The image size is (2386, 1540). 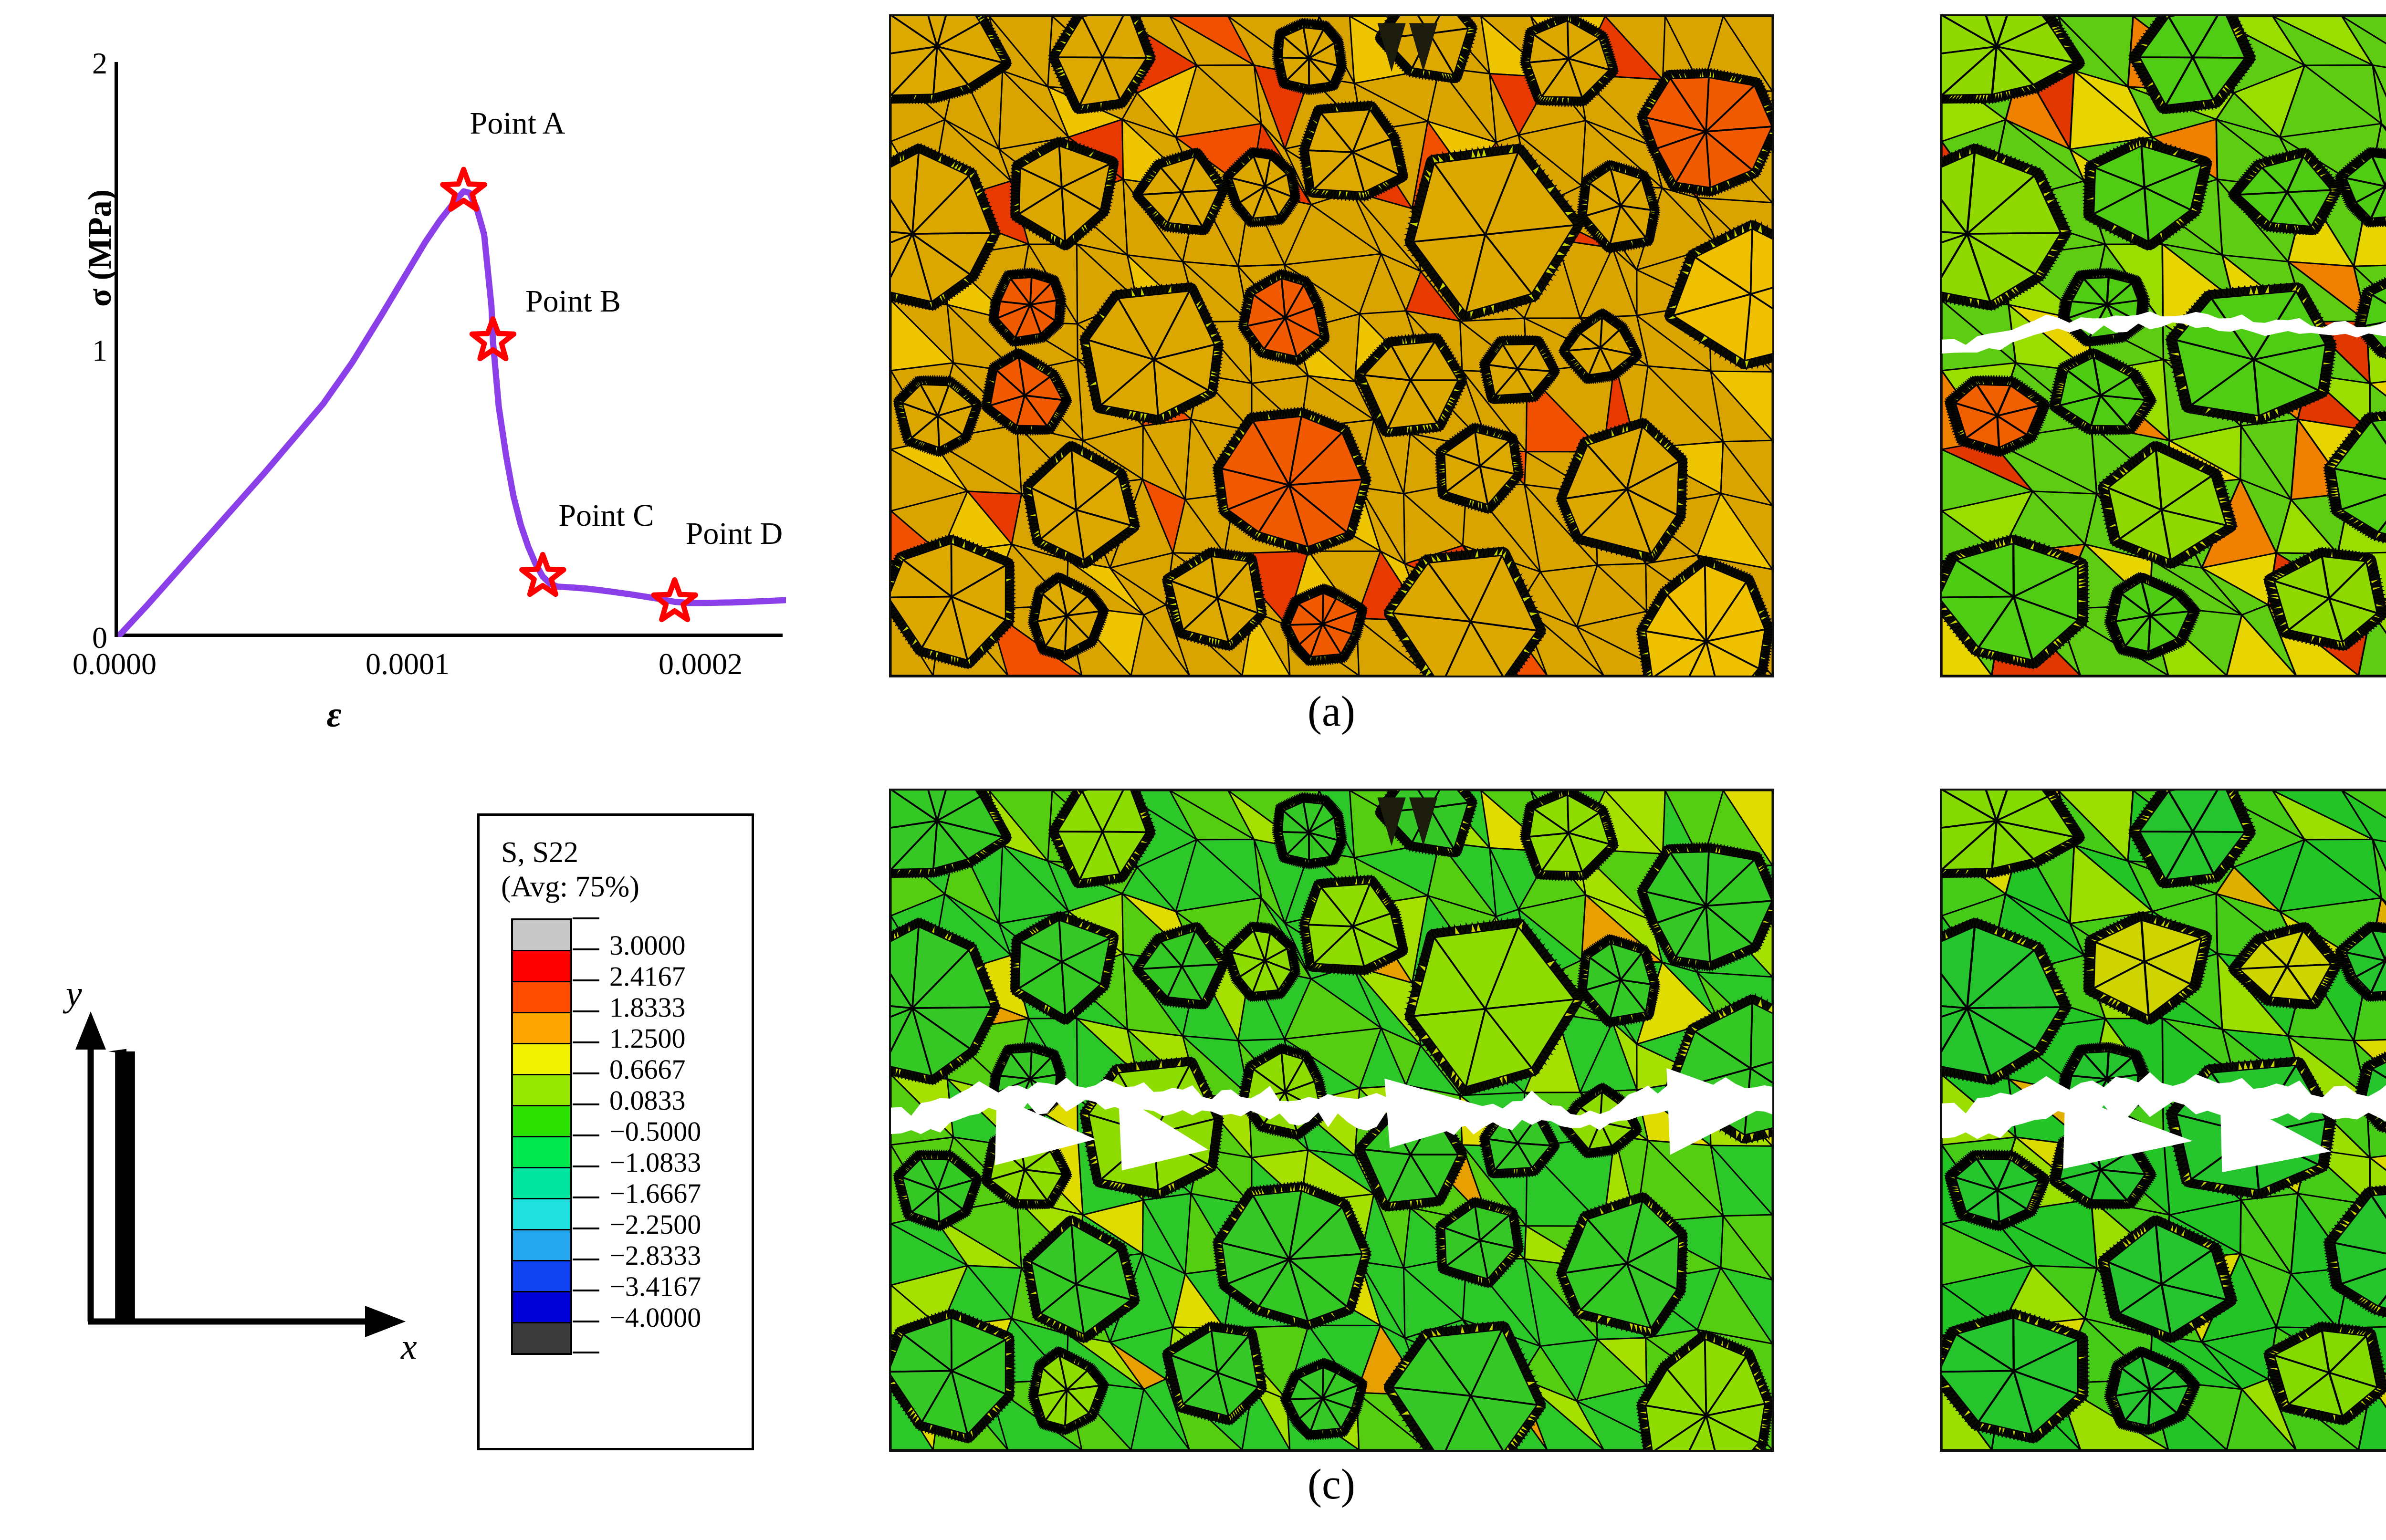 What do you see at coordinates (2378, 1485) in the screenshot?
I see `panel-caption-d: (d)` at bounding box center [2378, 1485].